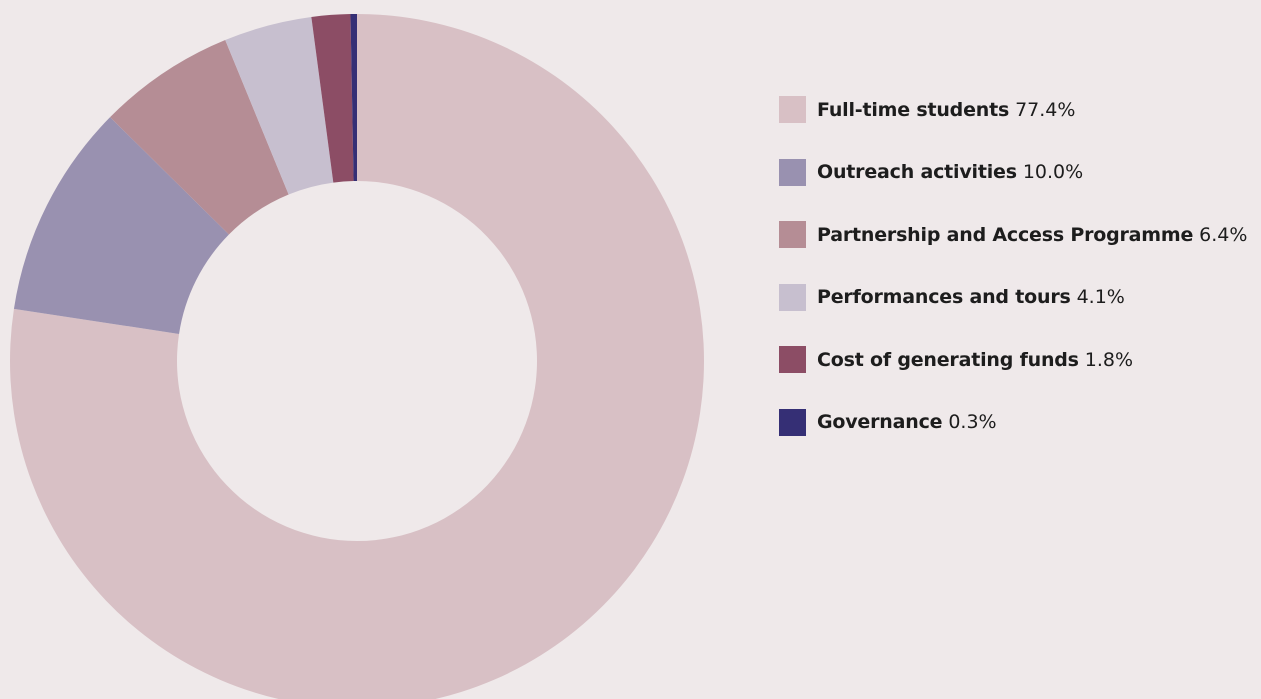  What do you see at coordinates (972, 422) in the screenshot?
I see `legend-value: 0.3%` at bounding box center [972, 422].